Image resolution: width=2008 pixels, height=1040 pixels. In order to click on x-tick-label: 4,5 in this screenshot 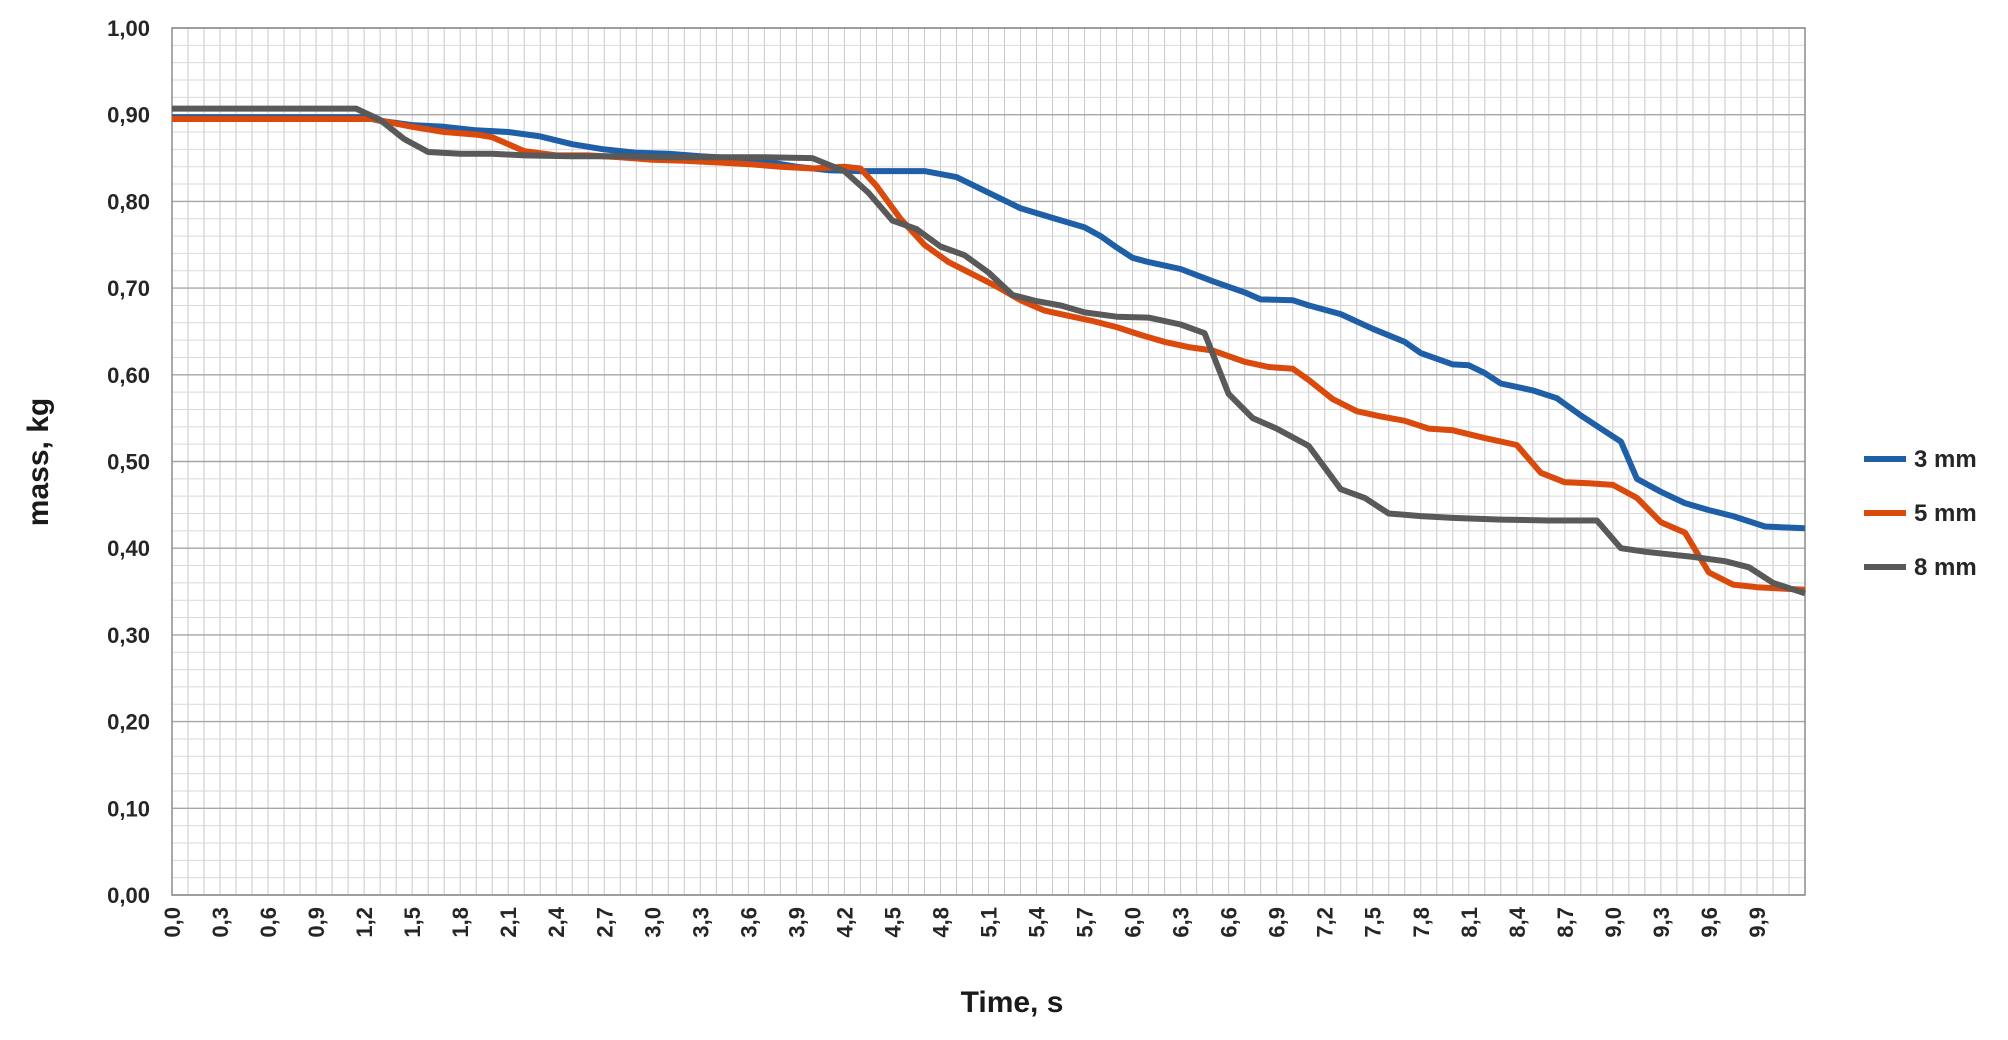, I will do `click(892, 922)`.